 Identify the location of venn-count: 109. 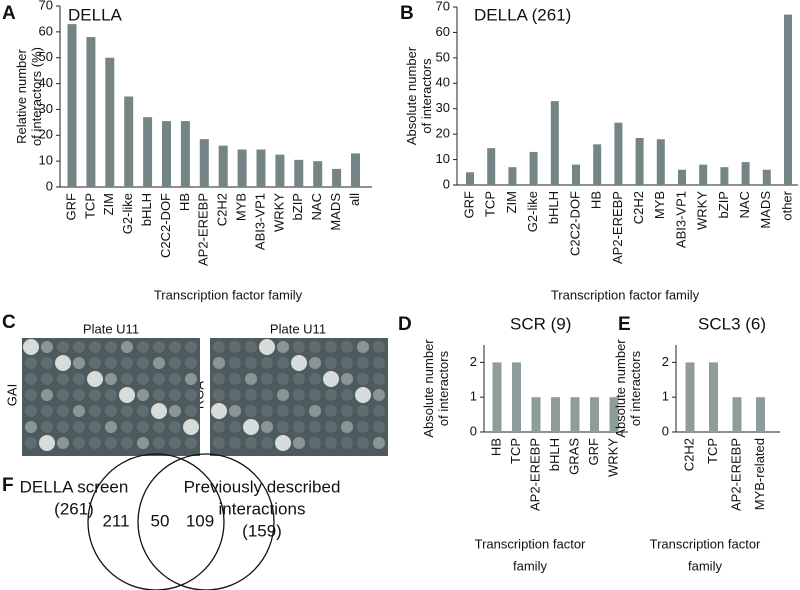
(200, 520).